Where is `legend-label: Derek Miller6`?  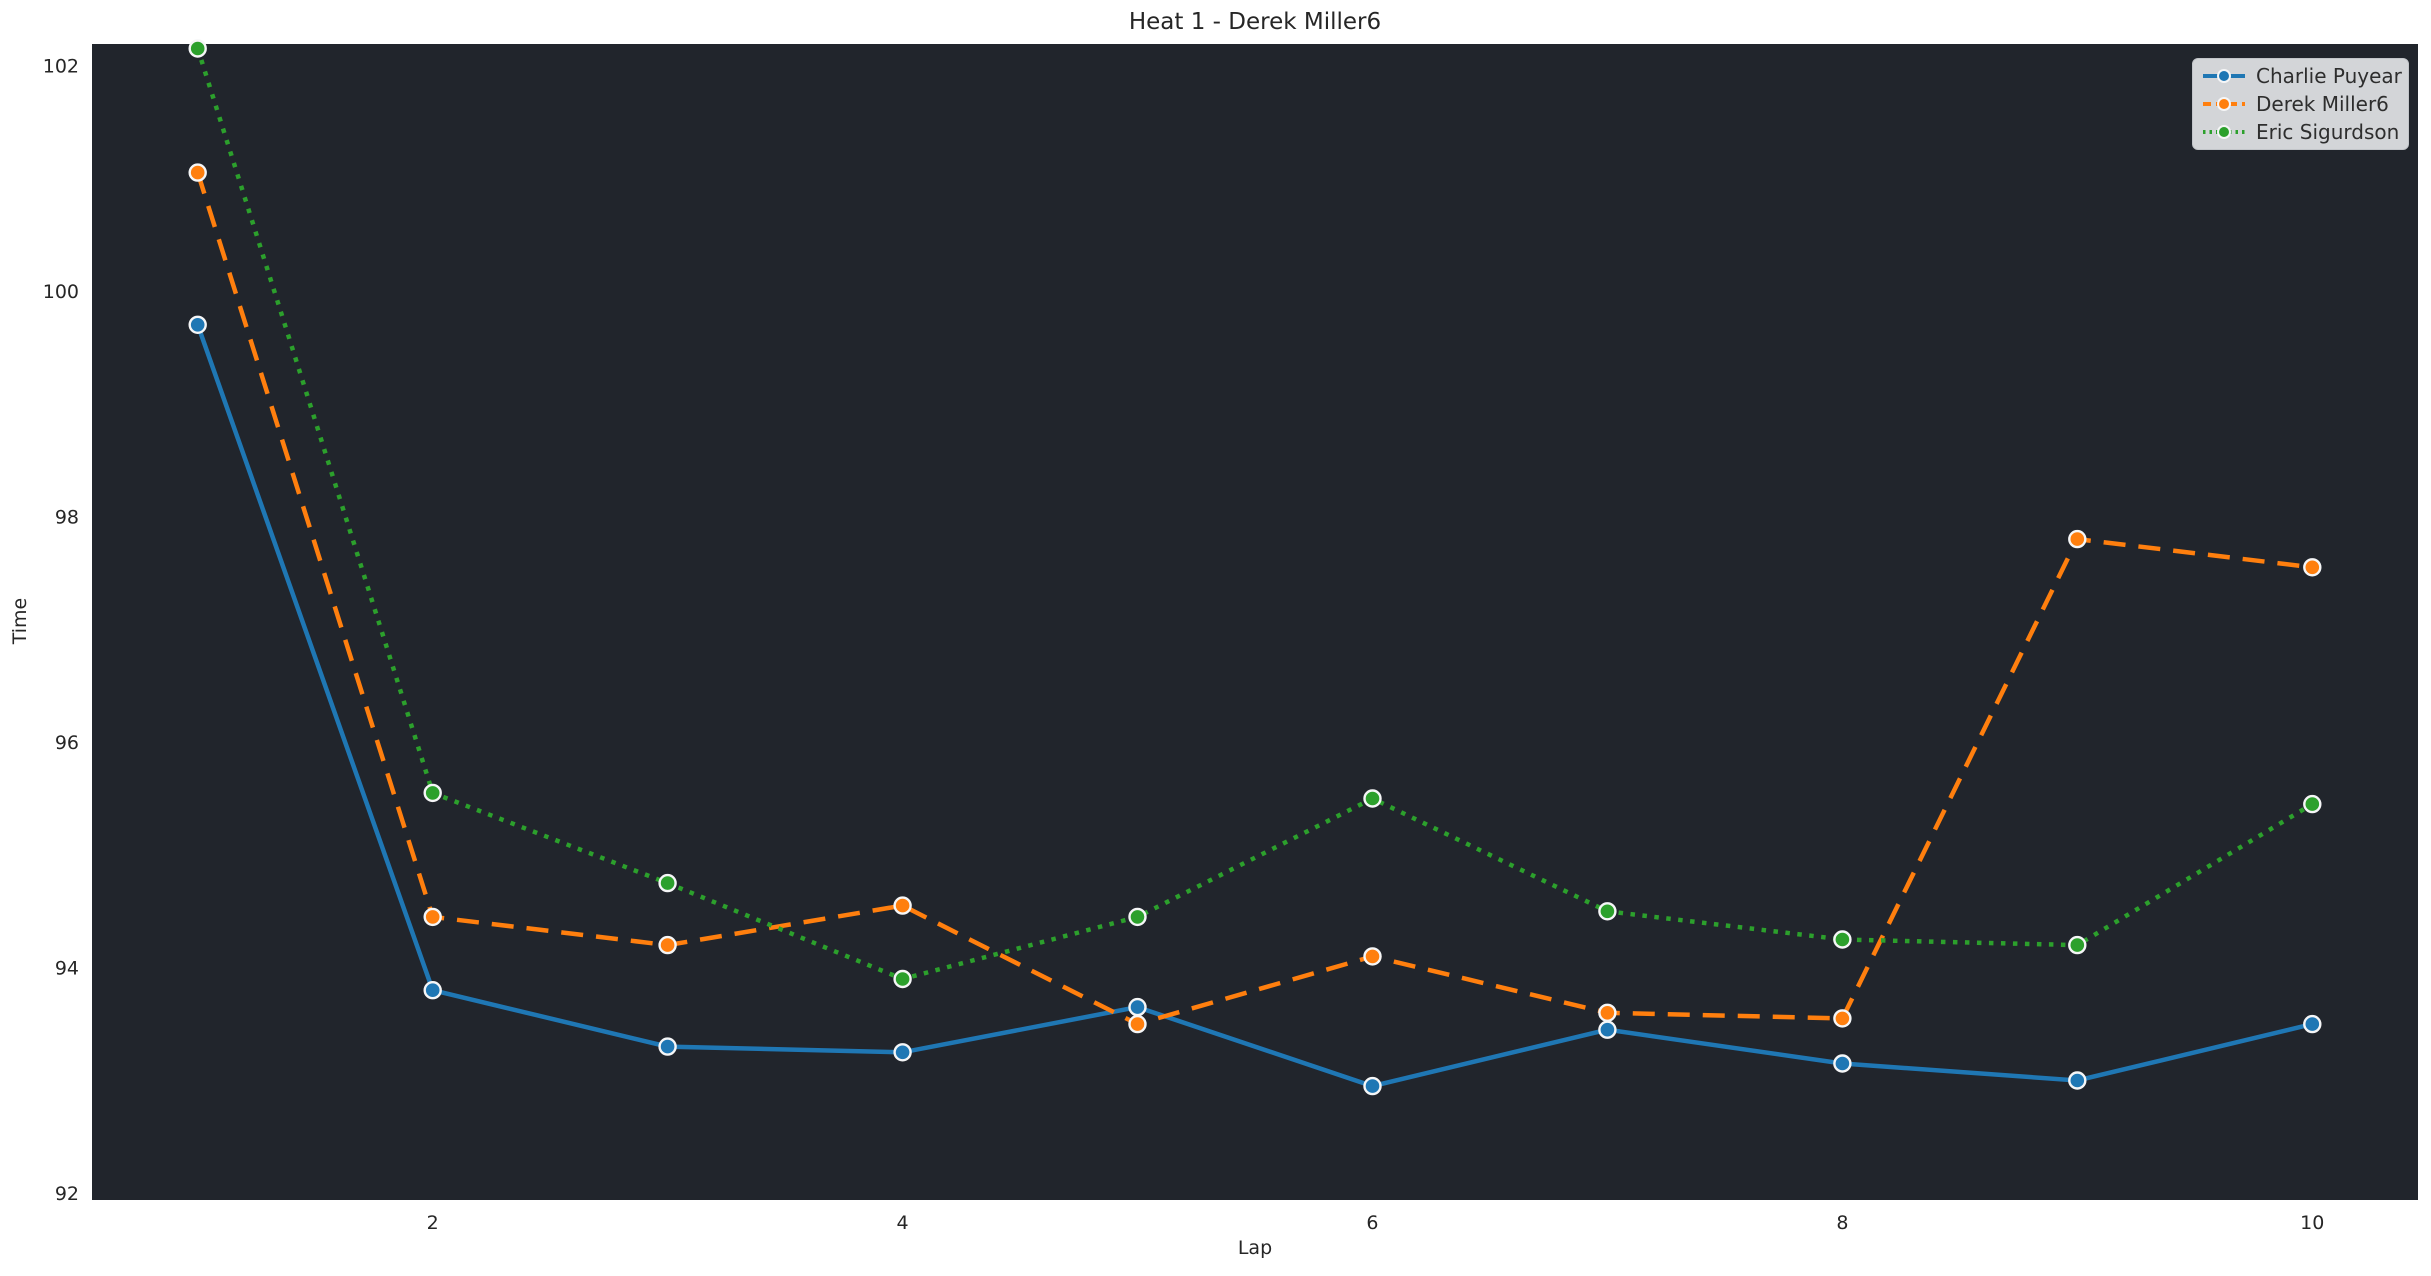
legend-label: Derek Miller6 is located at coordinates (2322, 104).